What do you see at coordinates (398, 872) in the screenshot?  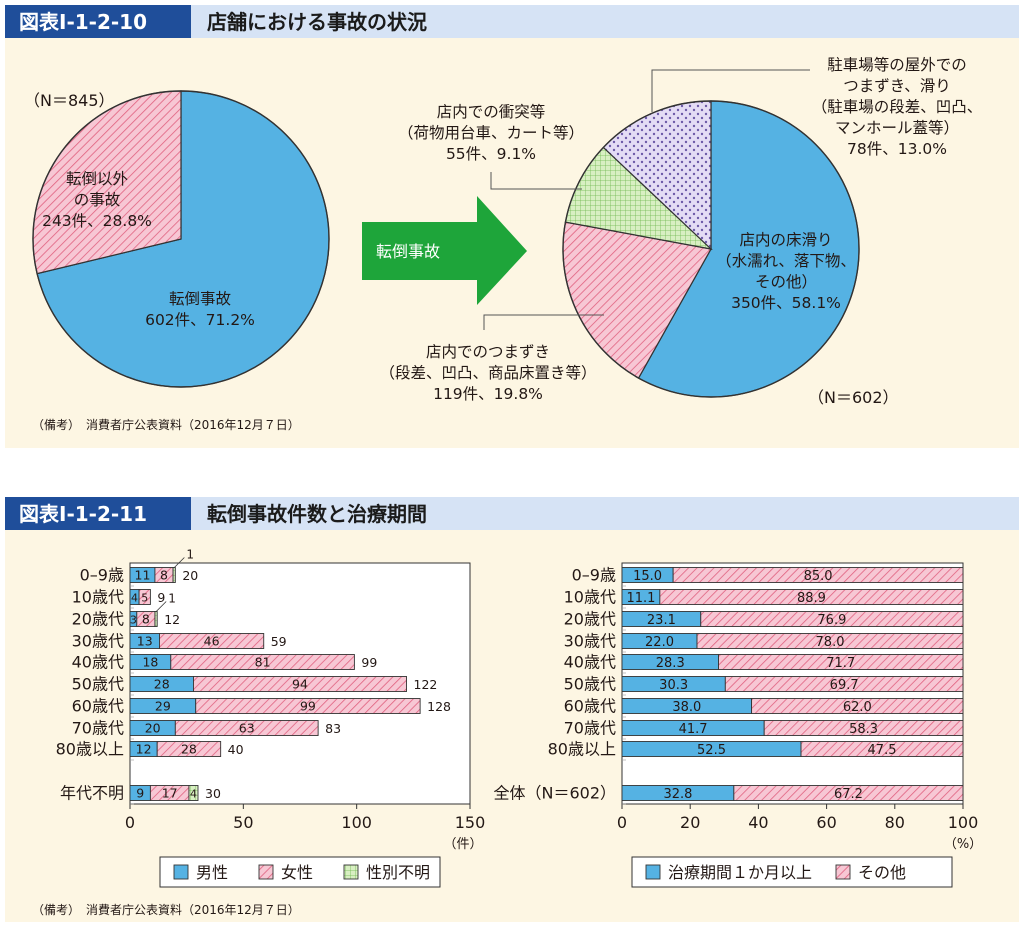 I see `legend-label: 性別不明` at bounding box center [398, 872].